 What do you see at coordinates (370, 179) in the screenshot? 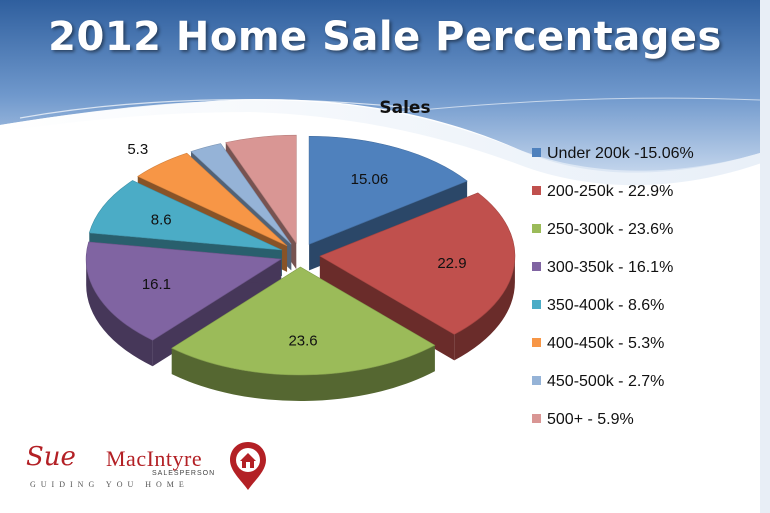
I see `data-label: 15.06` at bounding box center [370, 179].